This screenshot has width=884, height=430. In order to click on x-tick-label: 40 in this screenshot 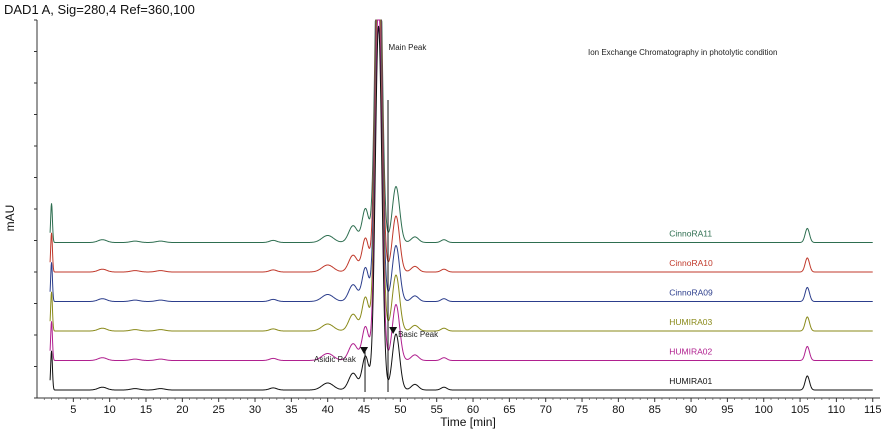, I will do `click(328, 410)`.